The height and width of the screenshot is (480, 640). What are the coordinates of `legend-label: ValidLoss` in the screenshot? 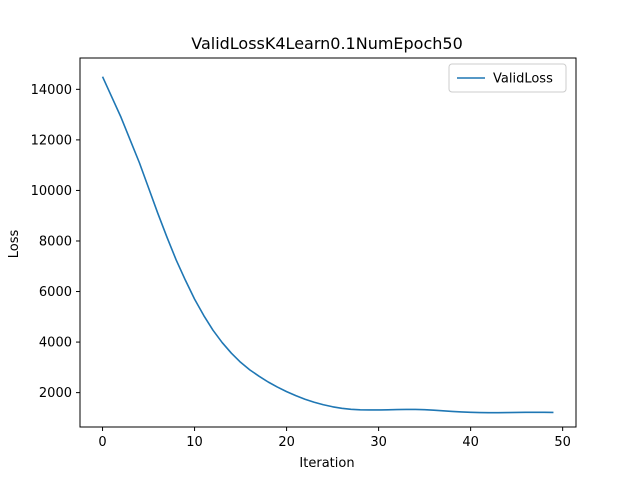 It's located at (523, 79).